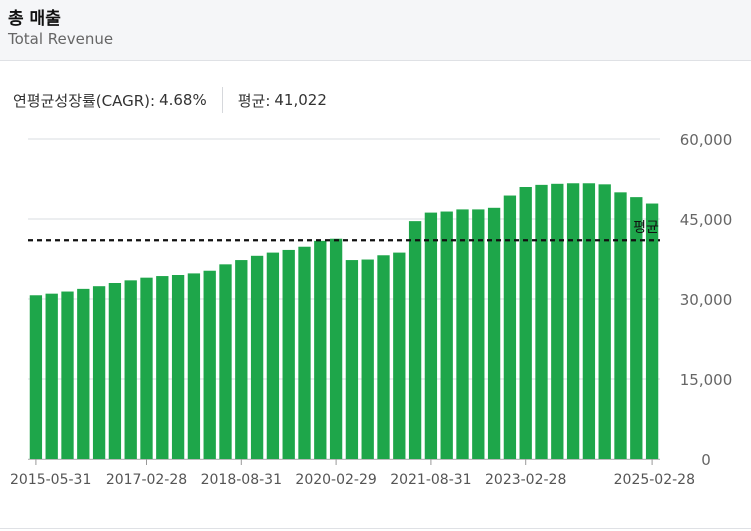  I want to click on y-tick-label: 60,000, so click(706, 140).